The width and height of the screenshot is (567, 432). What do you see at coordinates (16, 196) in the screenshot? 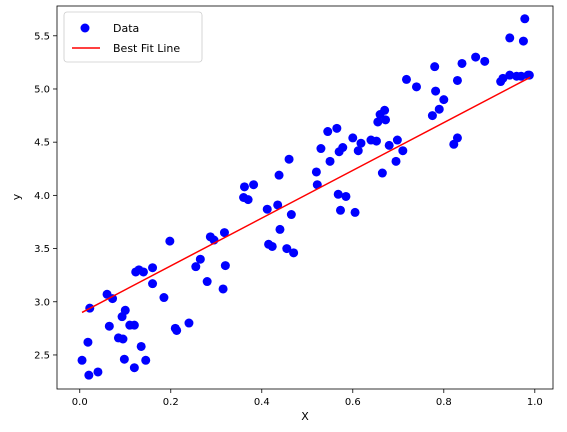
I see `y-axis-label: y` at bounding box center [16, 196].